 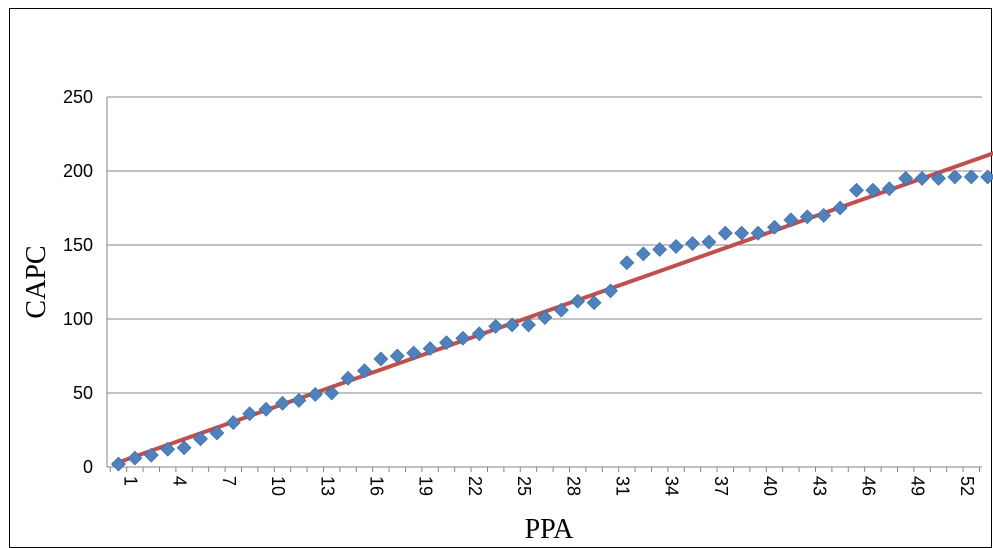 What do you see at coordinates (229, 481) in the screenshot?
I see `x-tick-label: 7` at bounding box center [229, 481].